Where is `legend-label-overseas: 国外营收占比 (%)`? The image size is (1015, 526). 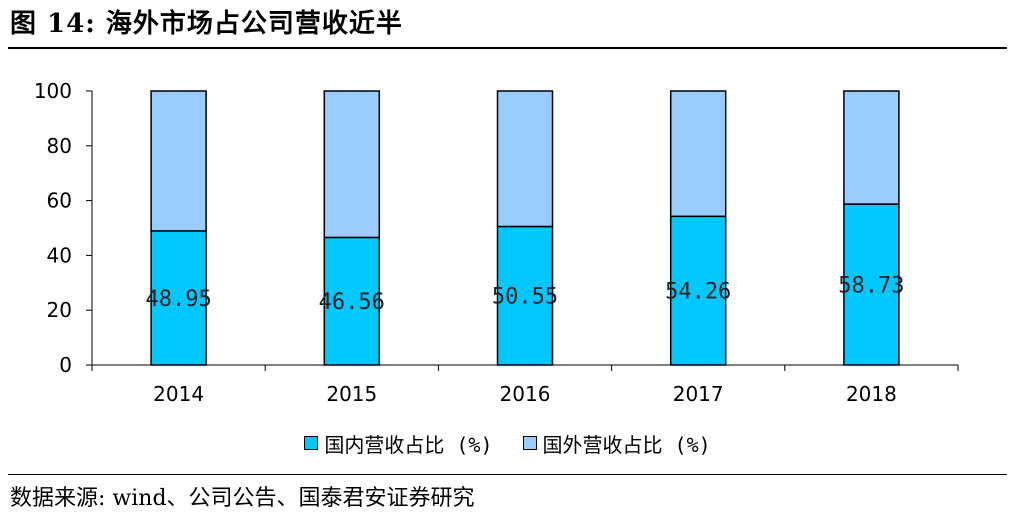 legend-label-overseas: 国外营收占比 (%) is located at coordinates (626, 444).